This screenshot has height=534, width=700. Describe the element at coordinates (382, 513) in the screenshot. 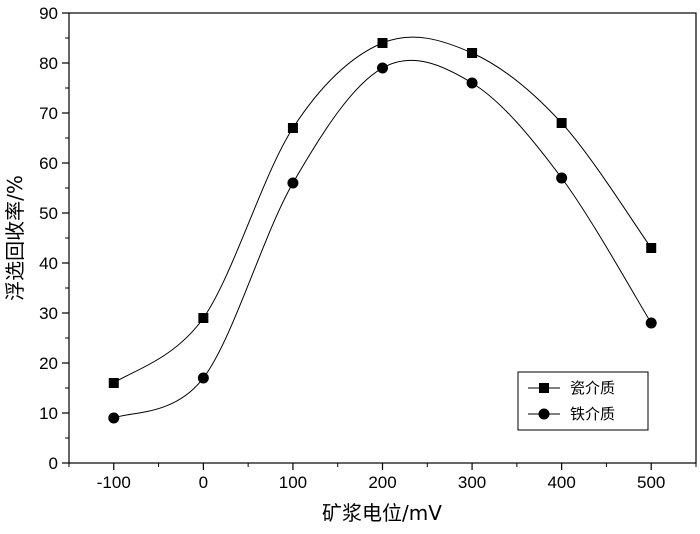

I see `x-axis-label: 矿浆电位/mV` at that location.